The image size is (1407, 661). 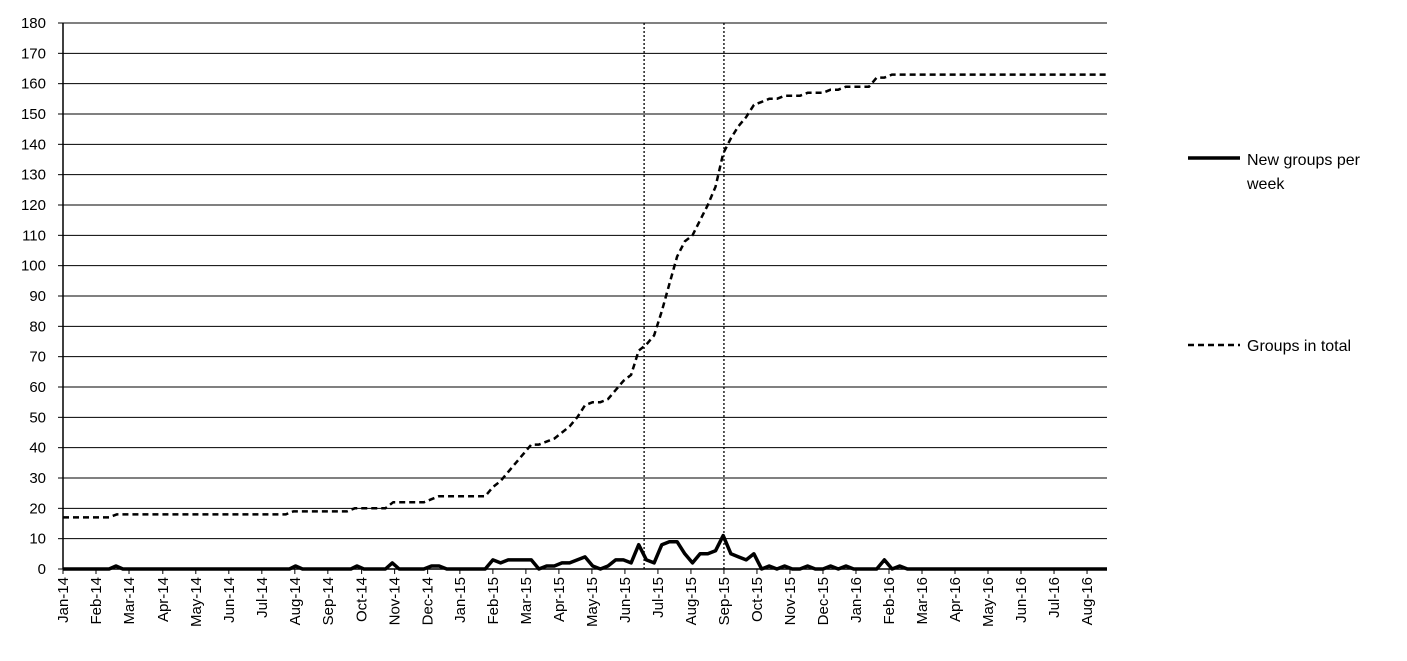 I want to click on x-tick-label: Aug-15, so click(x=691, y=601).